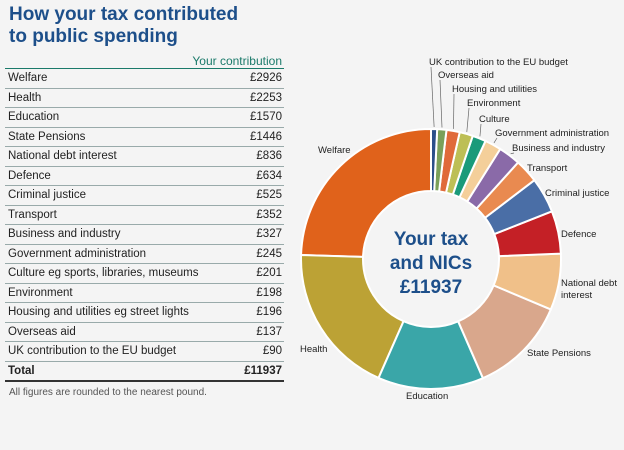 The image size is (624, 450). What do you see at coordinates (527, 234) in the screenshot?
I see `slice-defence` at bounding box center [527, 234].